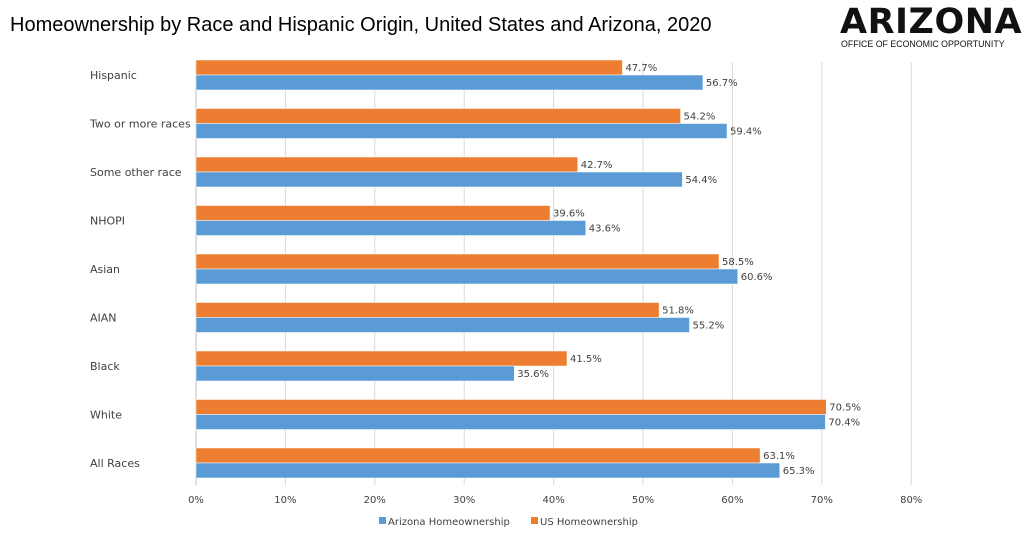 The image size is (1024, 534). What do you see at coordinates (597, 165) in the screenshot?
I see `us-data-label: 42.7%` at bounding box center [597, 165].